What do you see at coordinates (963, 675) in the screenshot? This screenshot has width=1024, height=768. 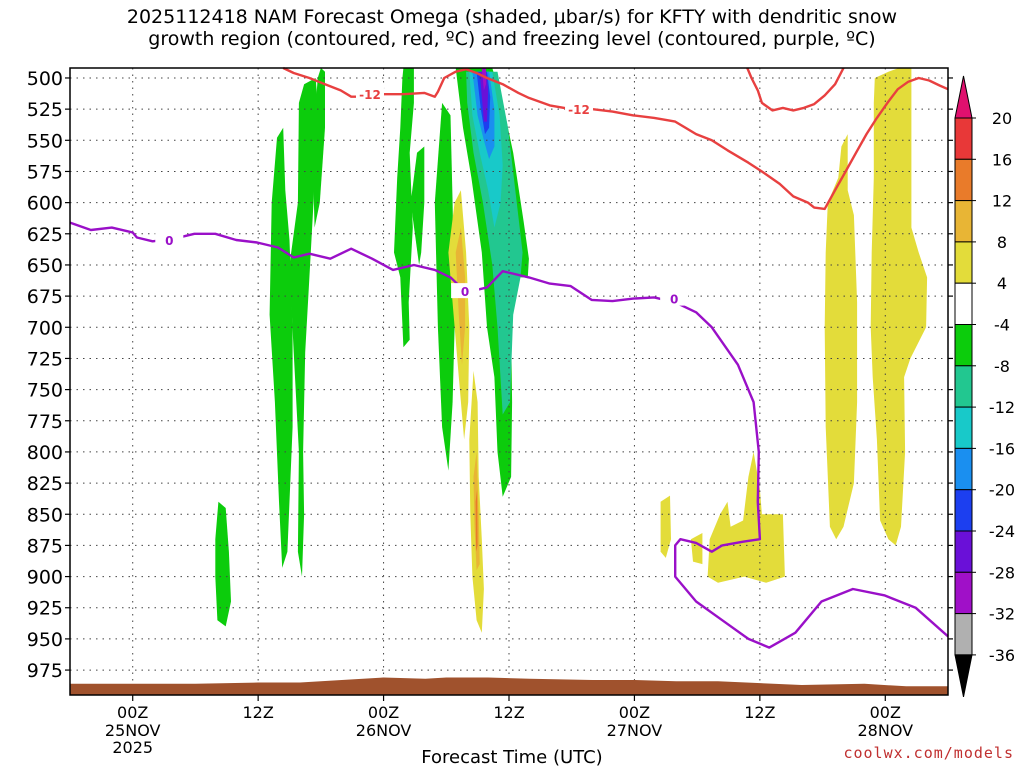 I see `colorbar-bottom-arrow` at bounding box center [963, 675].